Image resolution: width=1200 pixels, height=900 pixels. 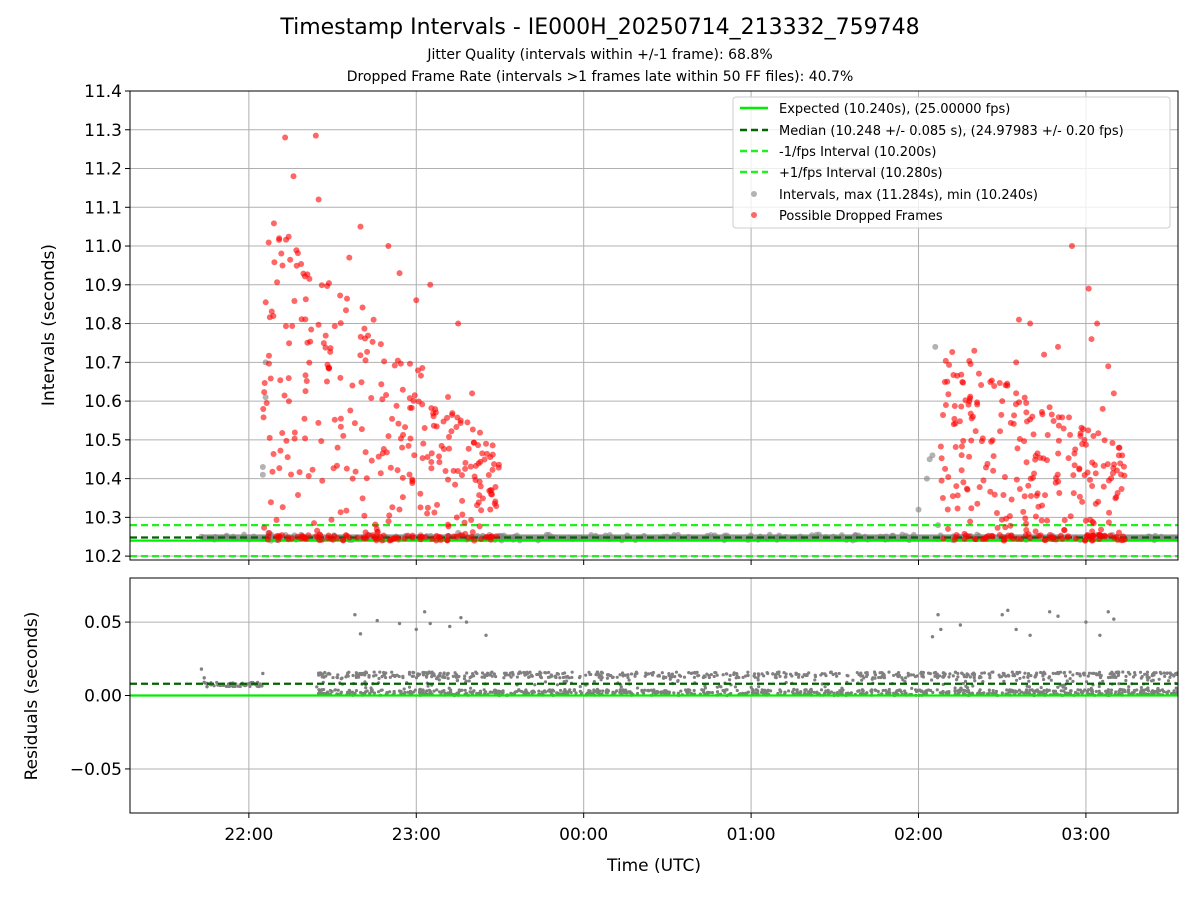 What do you see at coordinates (103, 247) in the screenshot?
I see `intervals-y-tick-label: 11.0` at bounding box center [103, 247].